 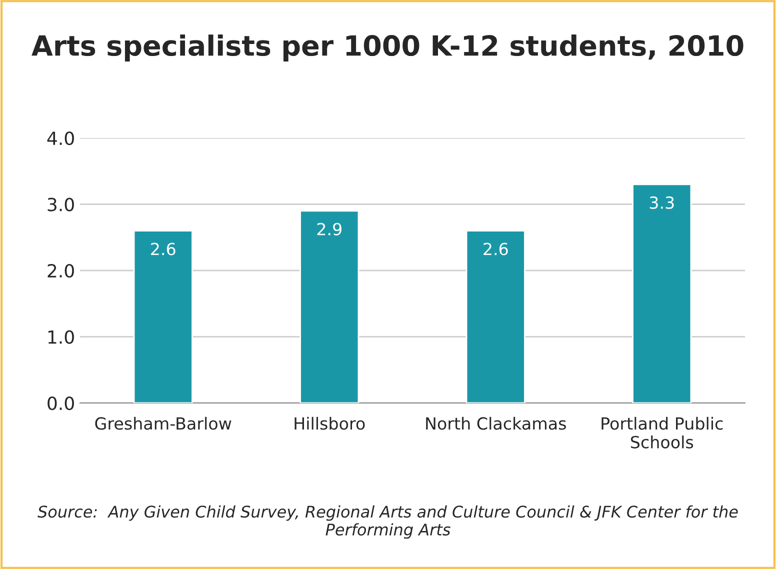 I want to click on x-tick-label: Portland Public Schools, so click(x=662, y=432).